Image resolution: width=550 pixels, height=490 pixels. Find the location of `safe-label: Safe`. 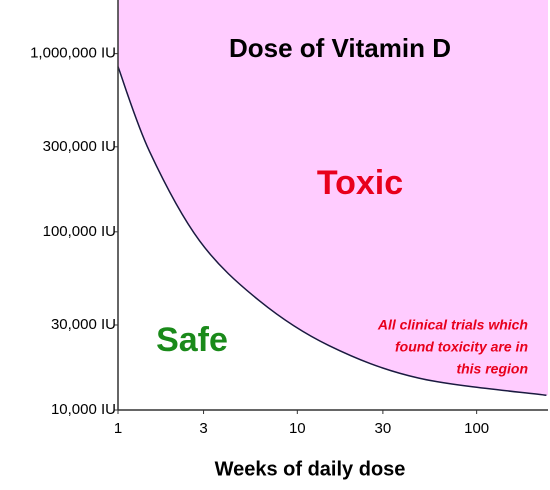

safe-label: Safe is located at coordinates (192, 340).